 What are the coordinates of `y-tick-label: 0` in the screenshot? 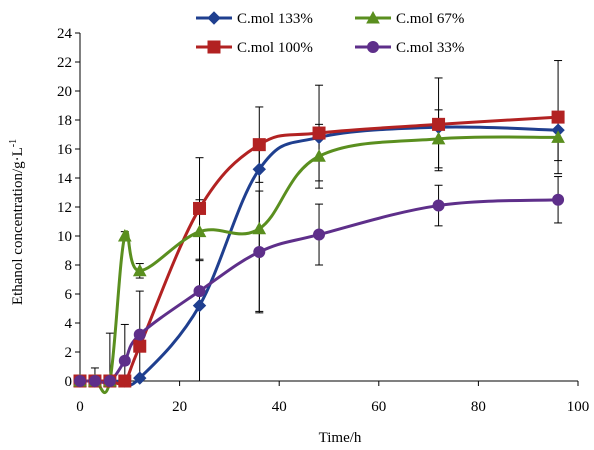 It's located at (69, 382).